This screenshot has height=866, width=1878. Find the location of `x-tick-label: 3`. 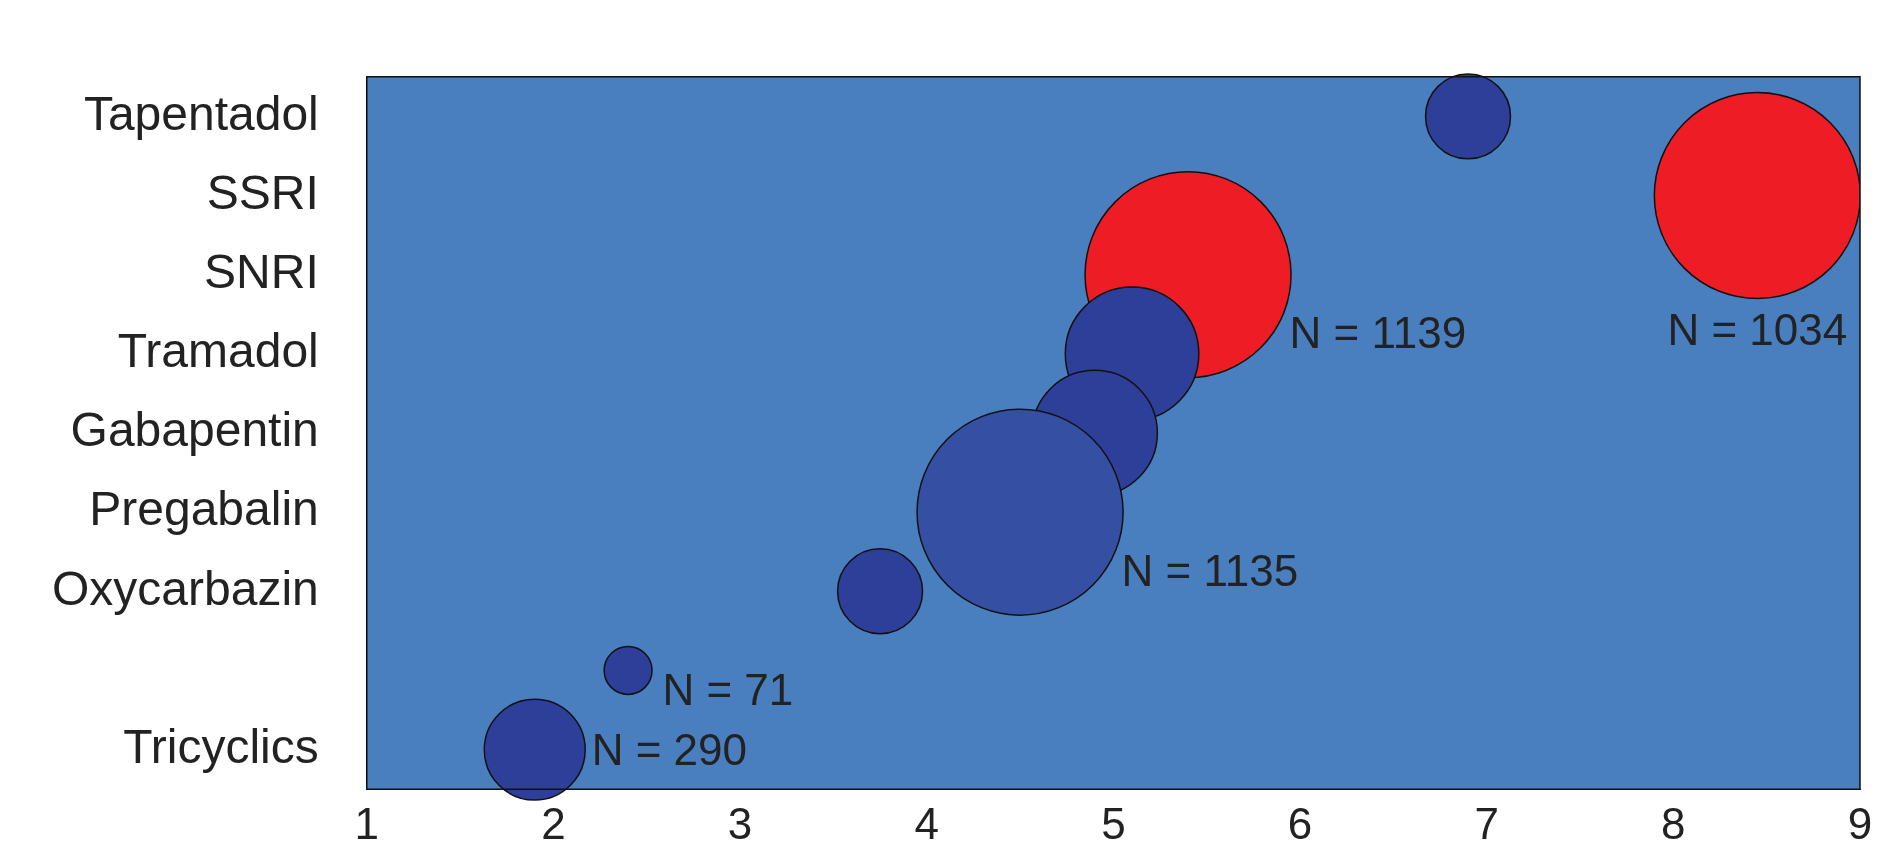

x-tick-label: 3 is located at coordinates (740, 823).